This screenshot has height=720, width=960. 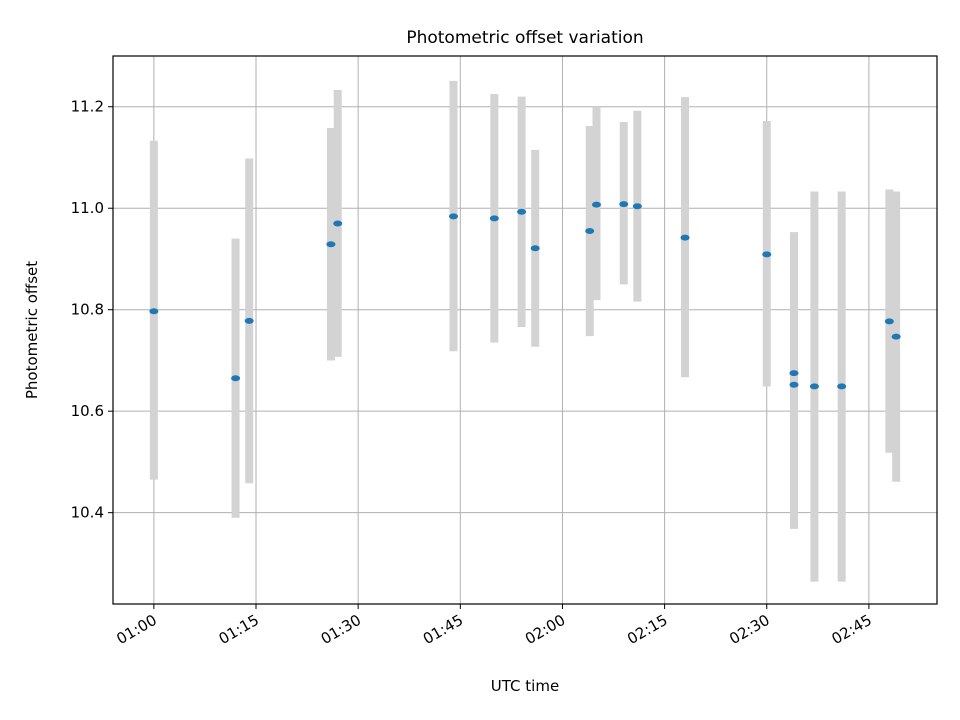 What do you see at coordinates (87, 411) in the screenshot?
I see `y-tick-label: 10.6` at bounding box center [87, 411].